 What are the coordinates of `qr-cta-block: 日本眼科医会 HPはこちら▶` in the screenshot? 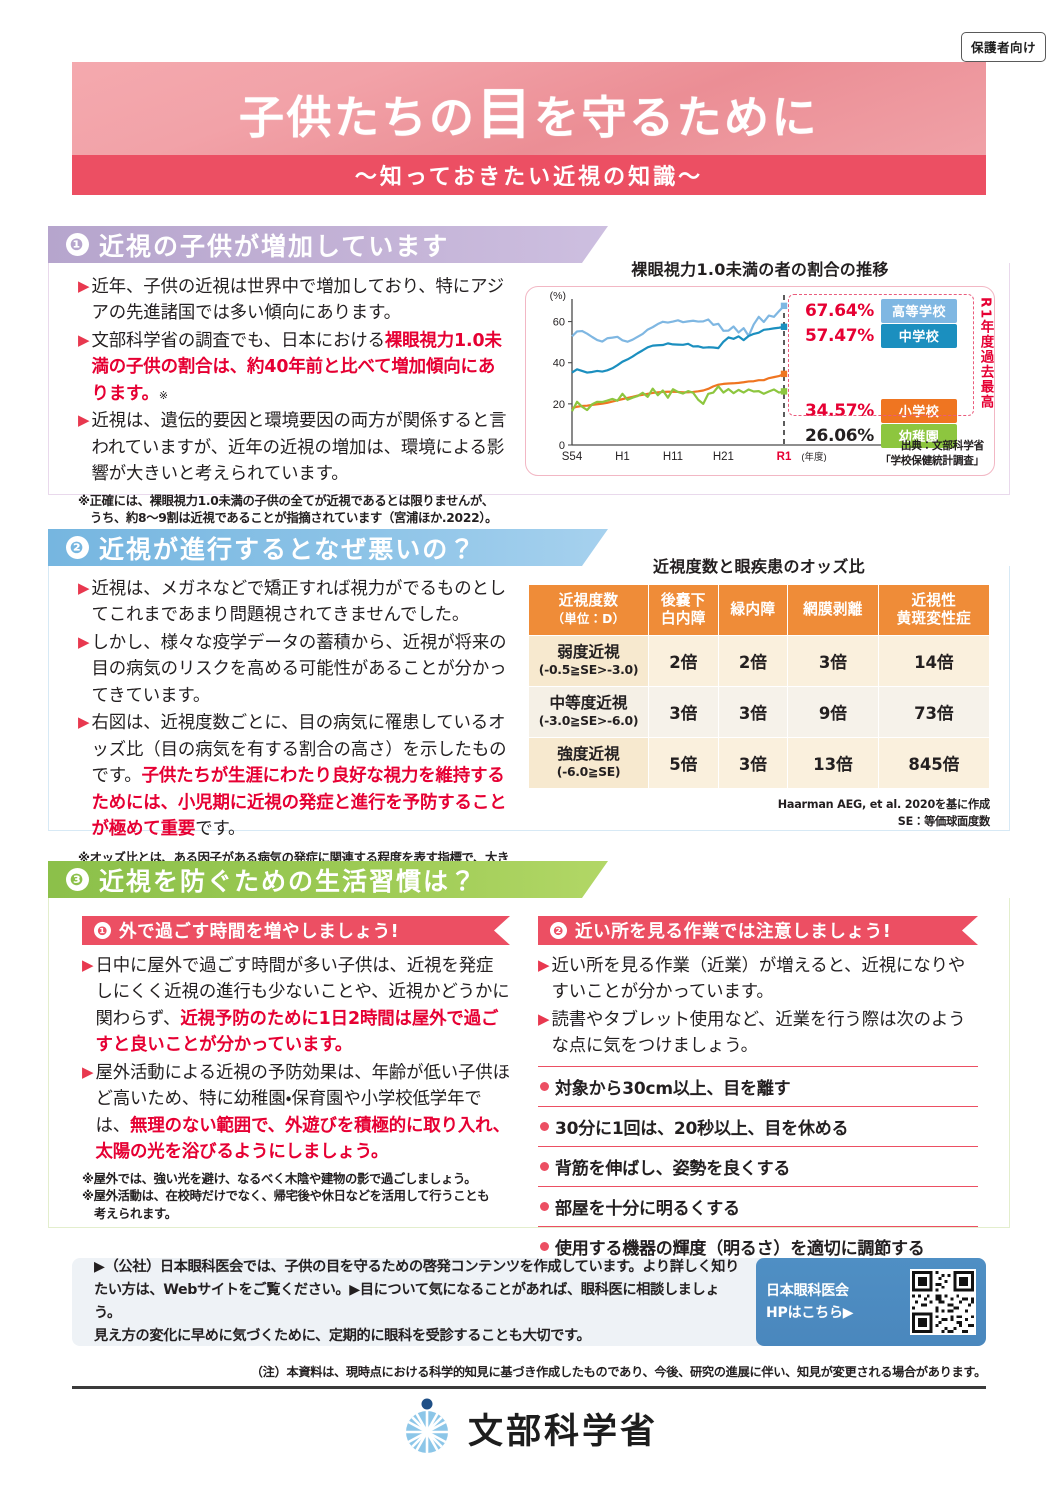 It's located at (871, 1302).